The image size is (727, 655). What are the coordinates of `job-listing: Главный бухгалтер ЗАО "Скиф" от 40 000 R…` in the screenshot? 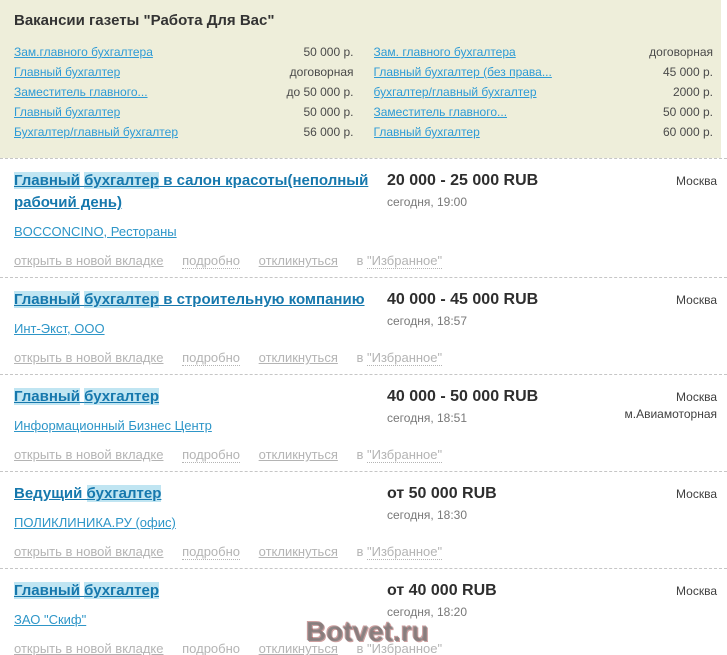 It's located at (363, 612).